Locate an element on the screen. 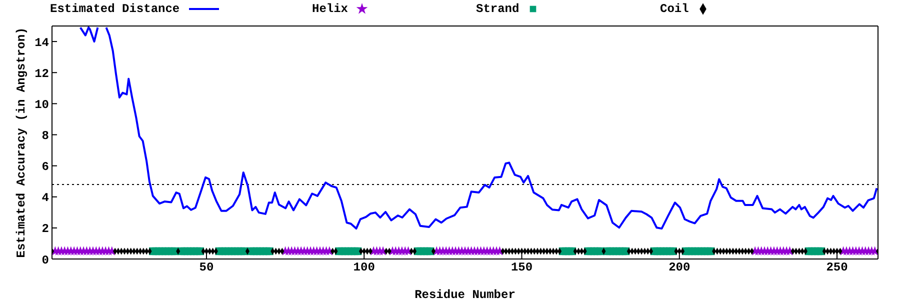 This screenshot has width=900, height=300. x-tick-label: 200 is located at coordinates (679, 267).